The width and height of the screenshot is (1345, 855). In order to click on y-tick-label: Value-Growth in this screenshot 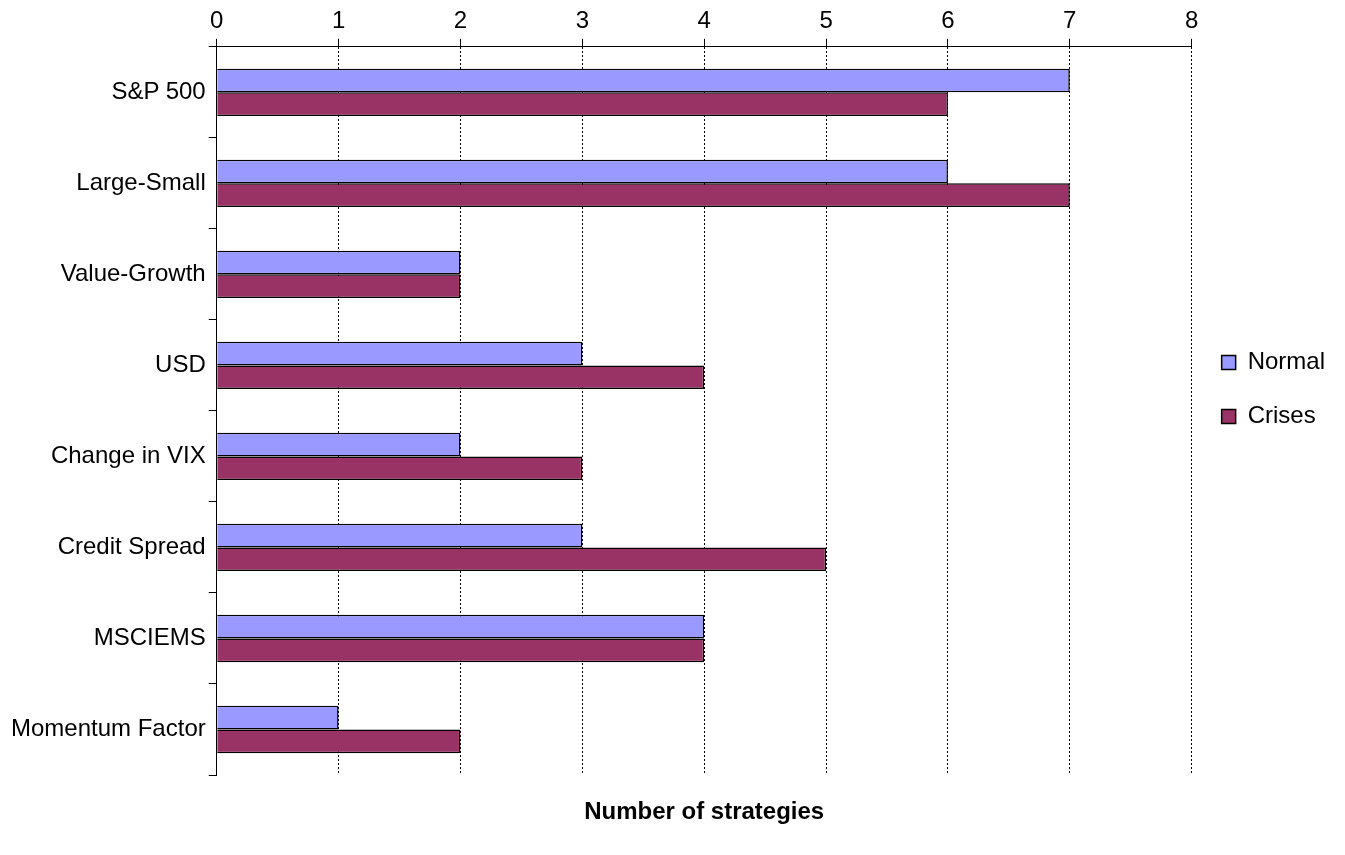, I will do `click(133, 272)`.